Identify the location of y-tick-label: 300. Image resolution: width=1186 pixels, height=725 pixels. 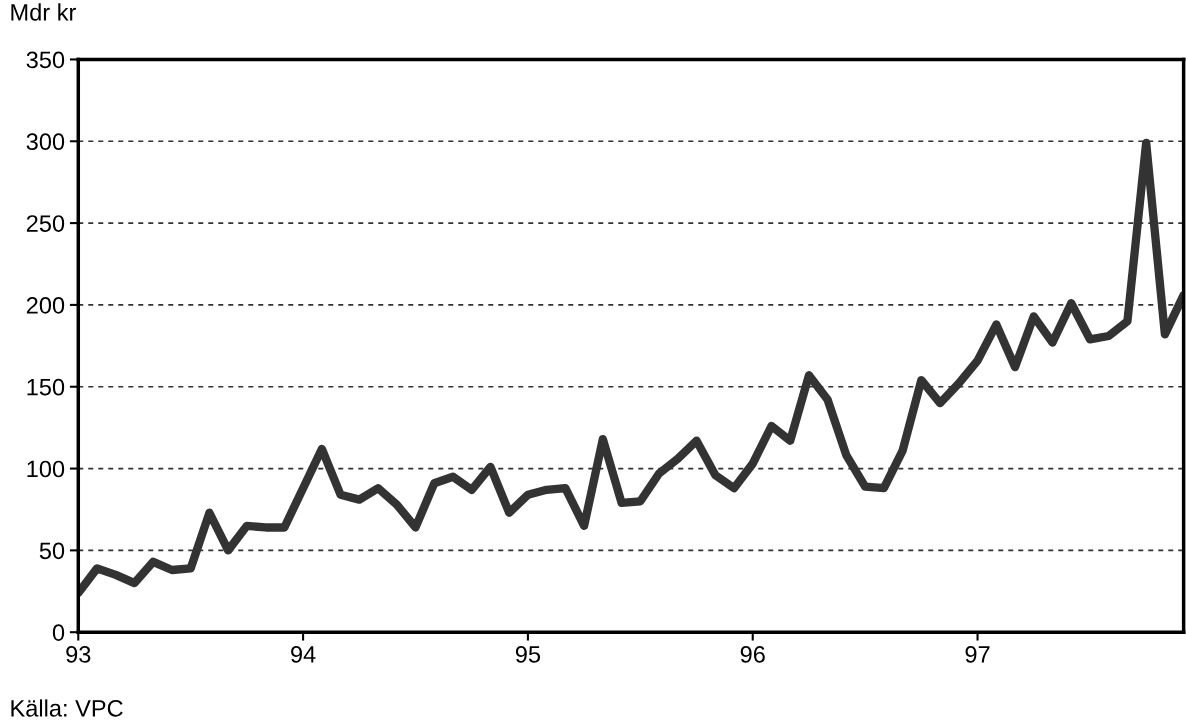
(45, 142).